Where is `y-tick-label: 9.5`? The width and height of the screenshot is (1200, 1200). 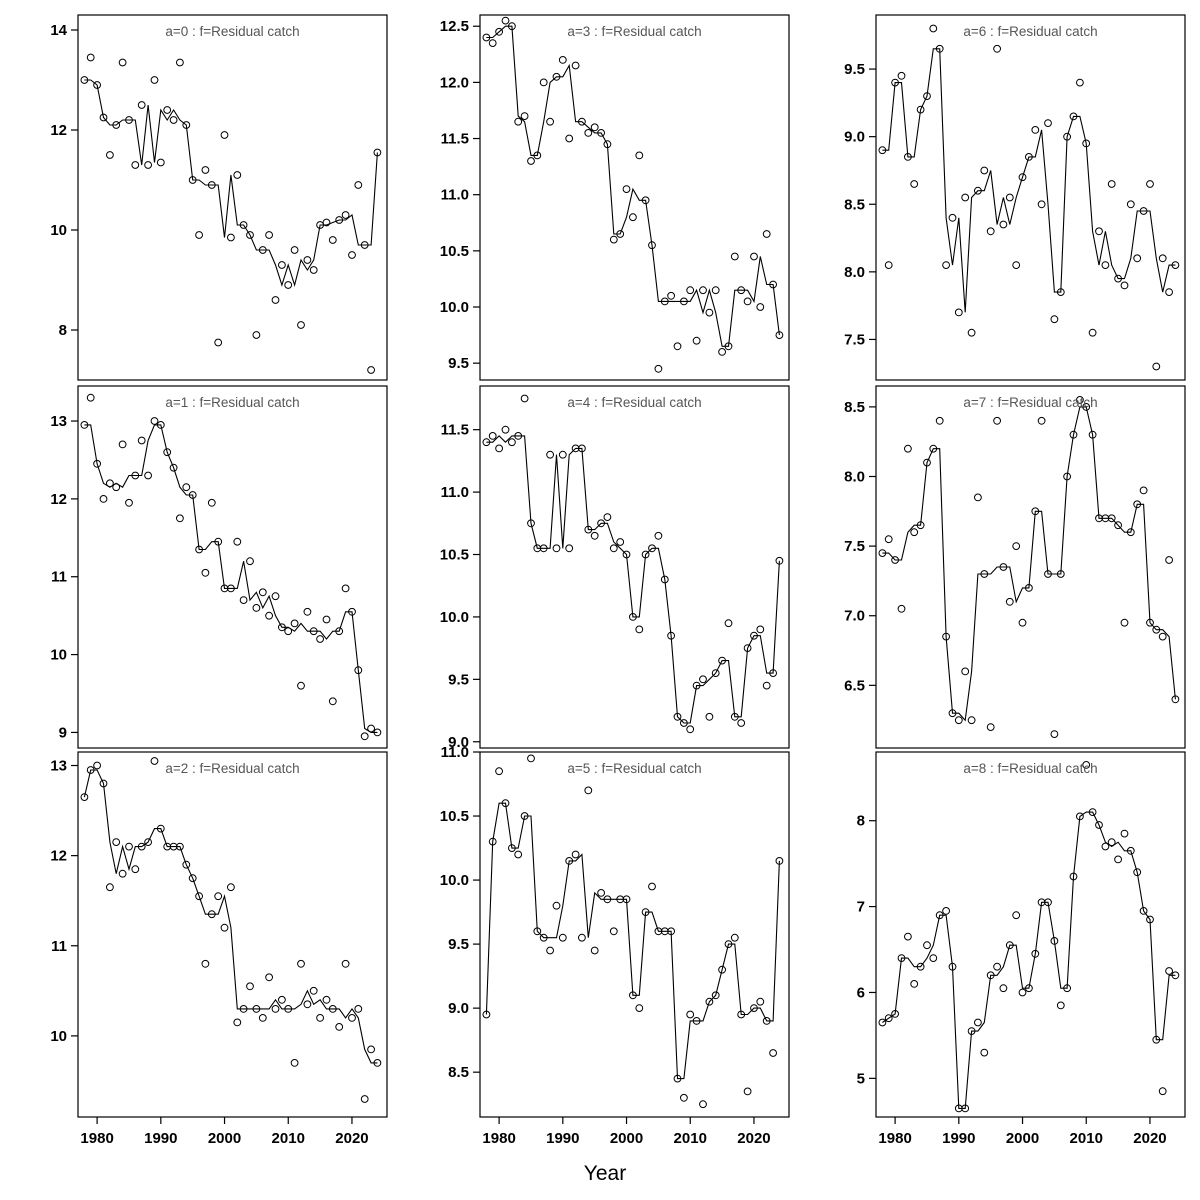
y-tick-label: 9.5 is located at coordinates (458, 363).